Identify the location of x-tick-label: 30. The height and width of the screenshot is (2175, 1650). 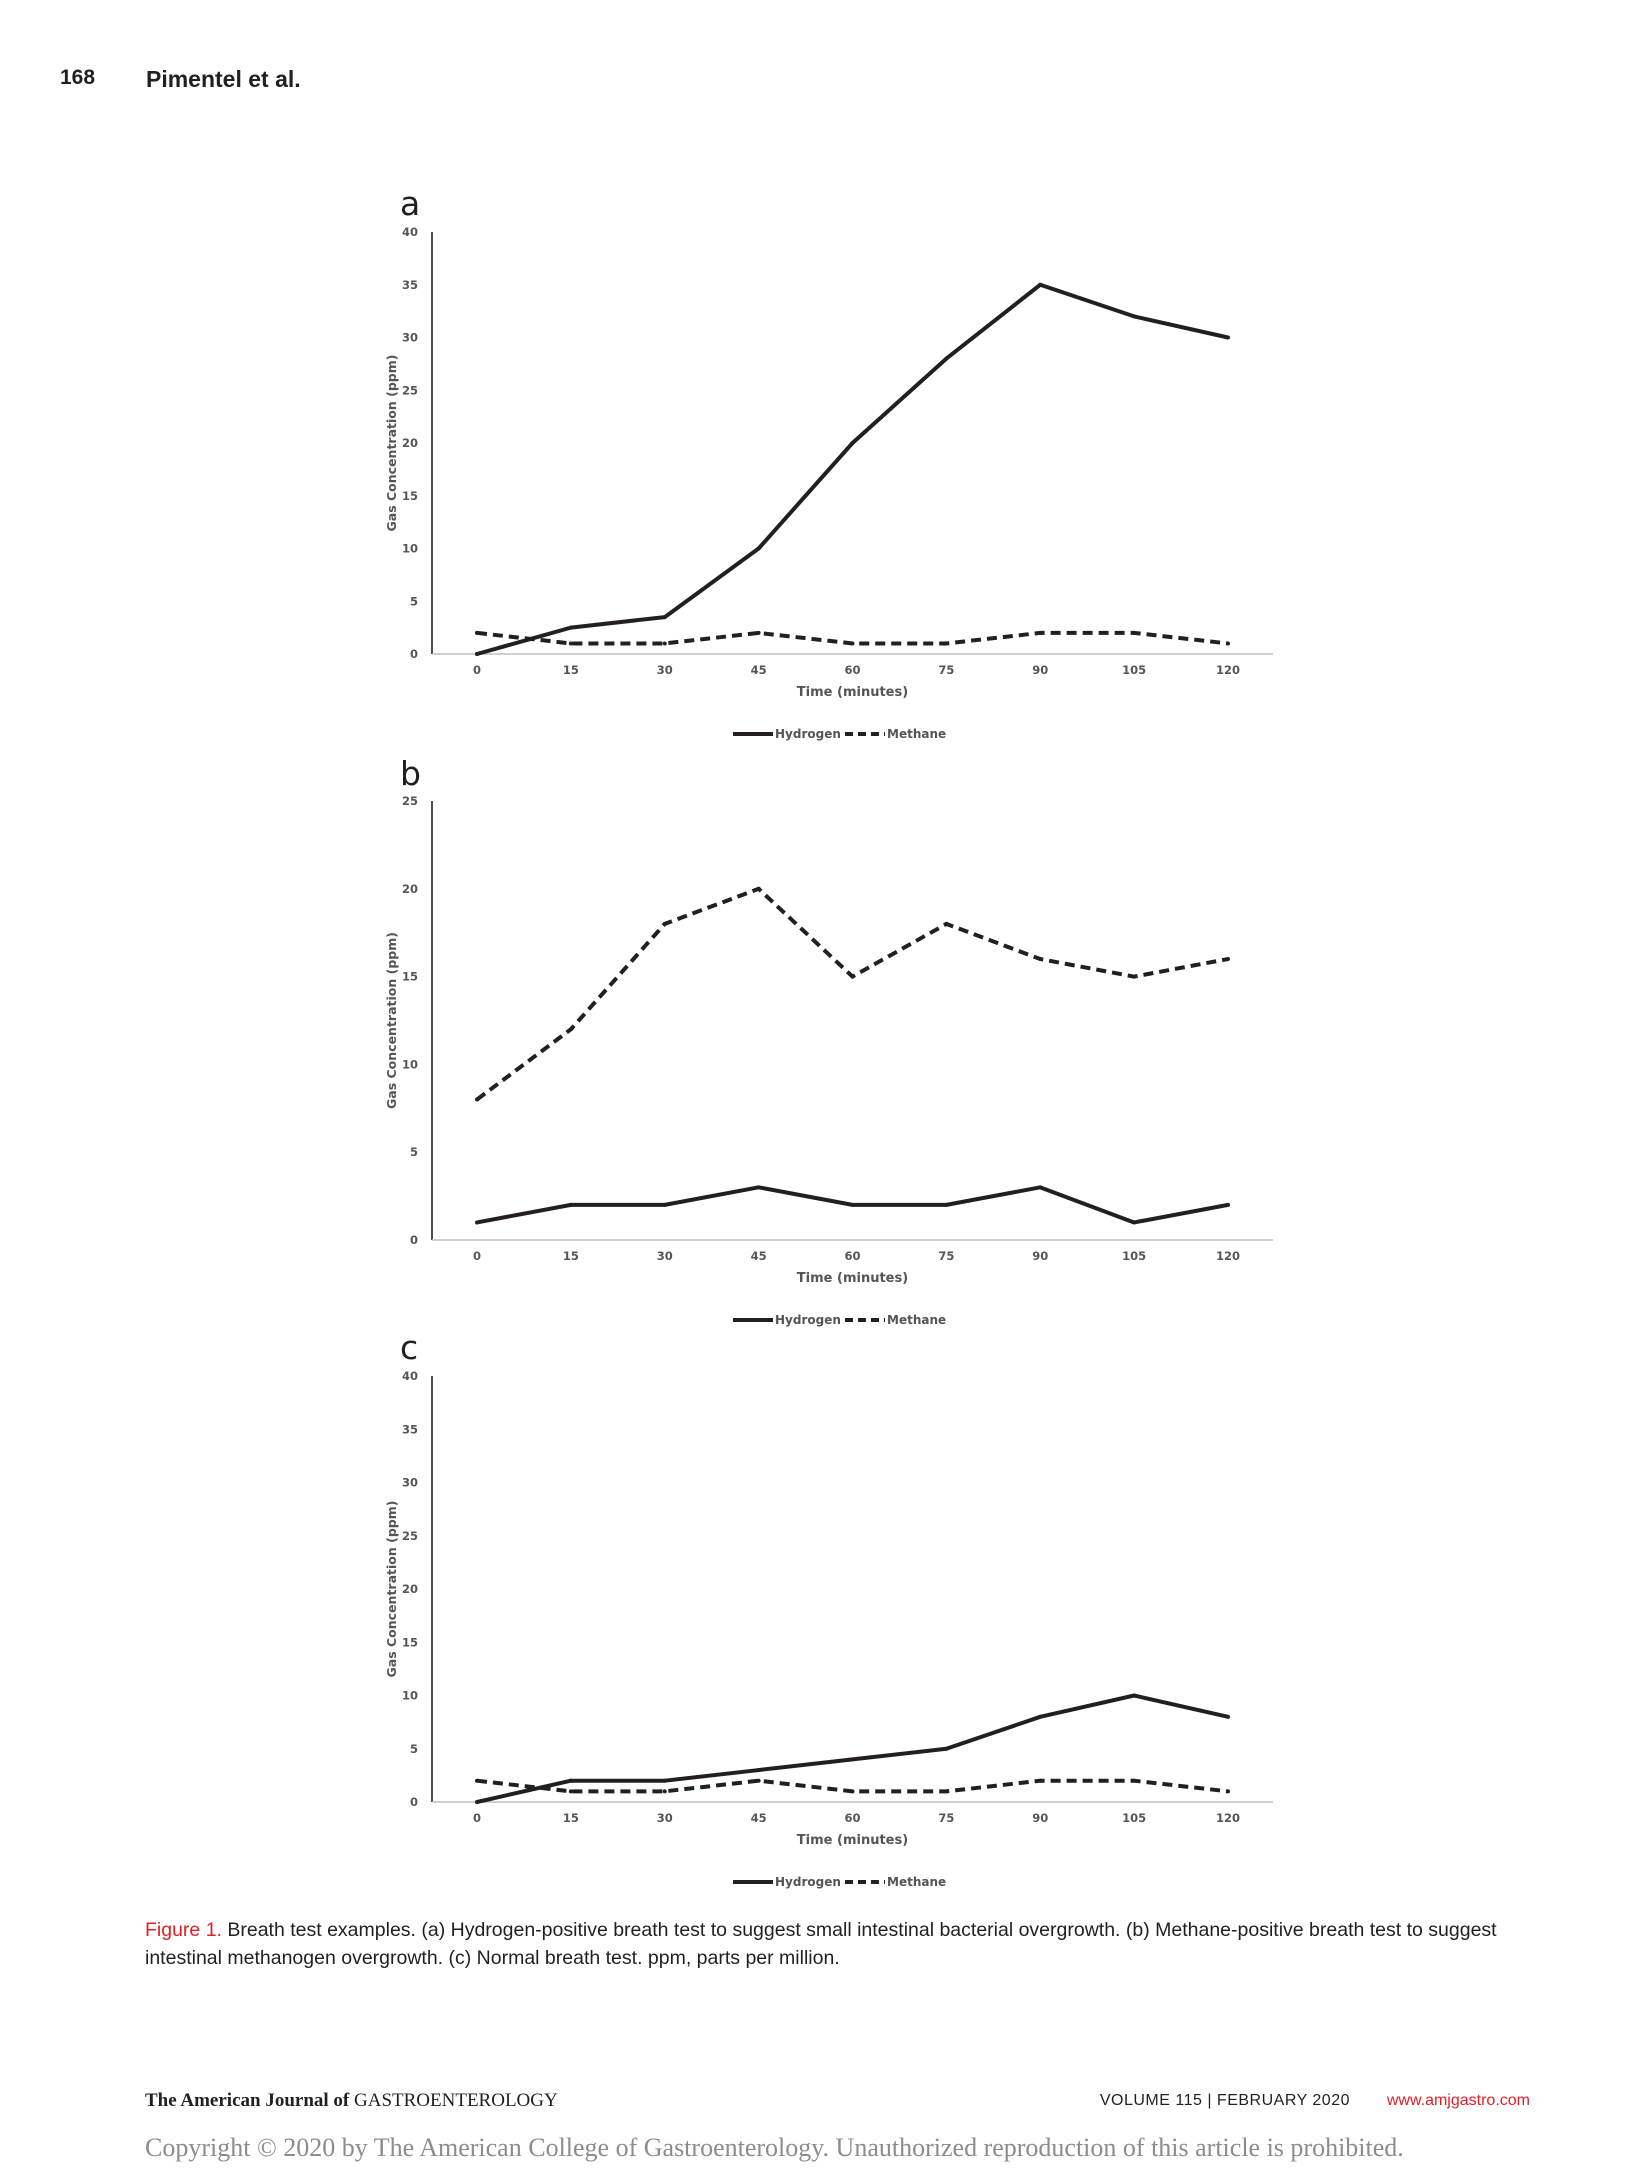
(665, 1818).